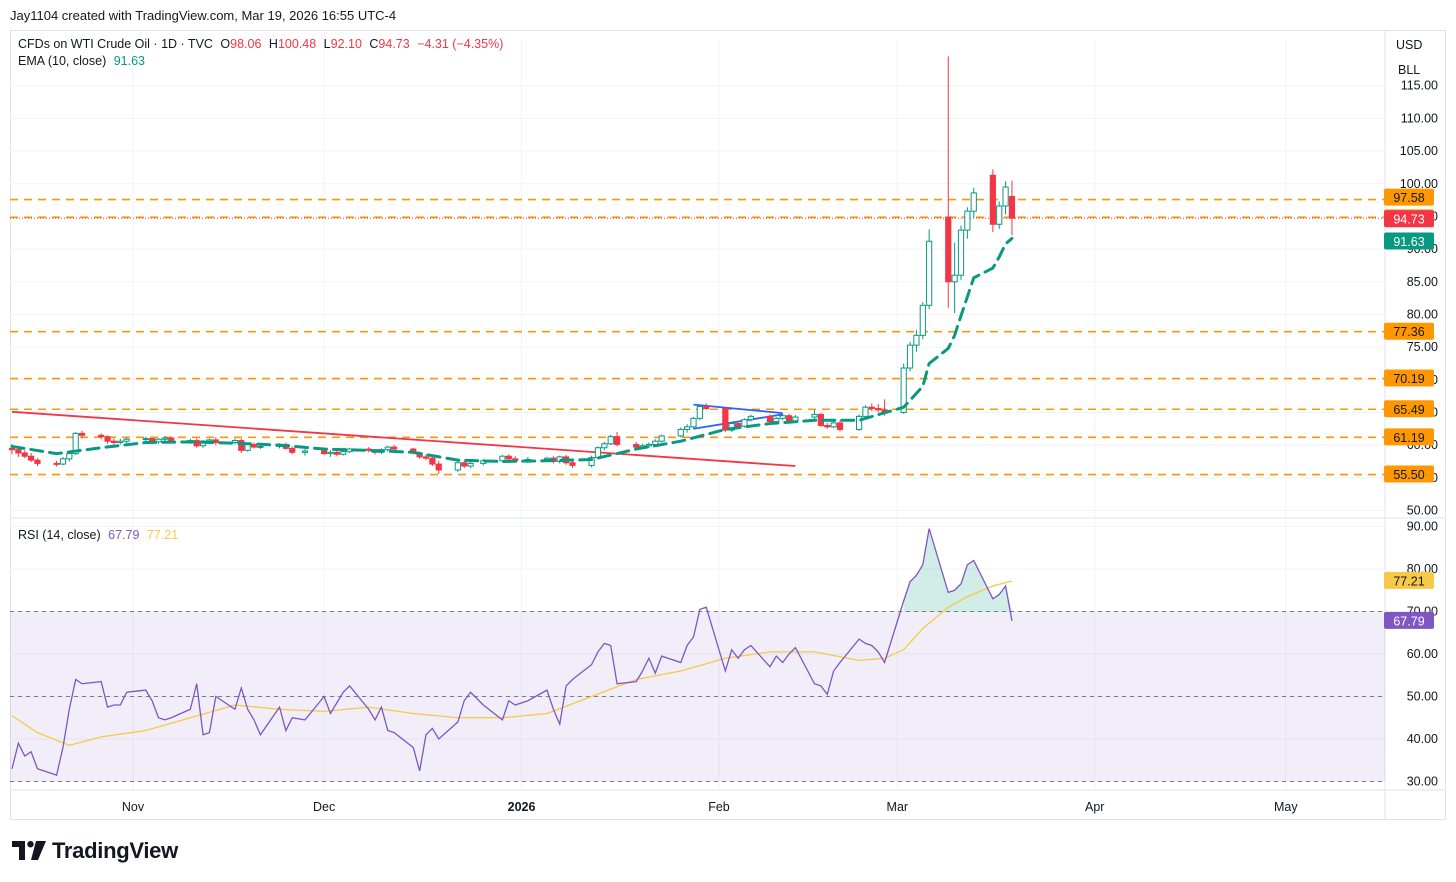 This screenshot has height=882, width=1456. I want to click on ema-label: EMA (10, close), so click(62, 61).